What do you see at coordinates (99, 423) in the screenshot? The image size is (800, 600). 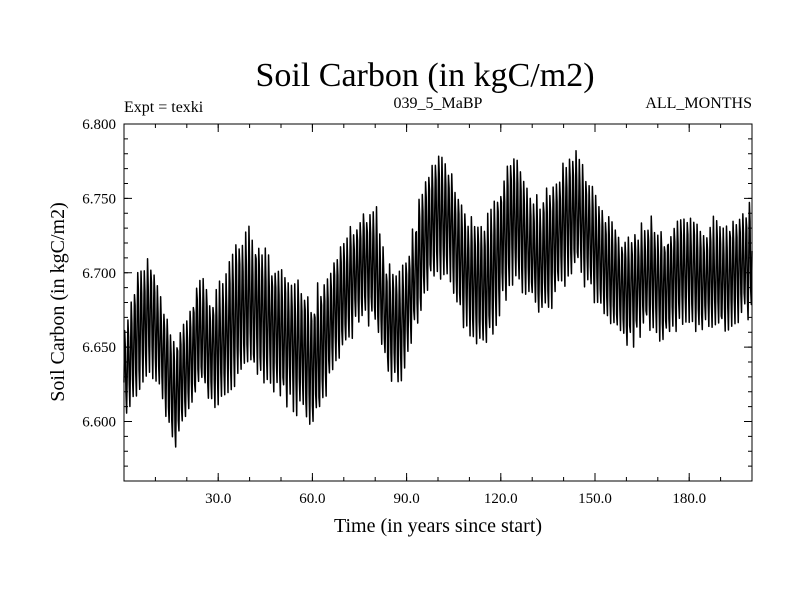 I see `y-tick-label: 6.600` at bounding box center [99, 423].